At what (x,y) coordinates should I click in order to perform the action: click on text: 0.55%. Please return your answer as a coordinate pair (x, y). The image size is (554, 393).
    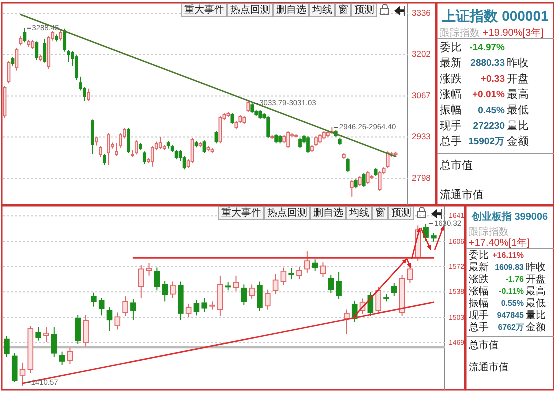
    Looking at the image, I should click on (512, 303).